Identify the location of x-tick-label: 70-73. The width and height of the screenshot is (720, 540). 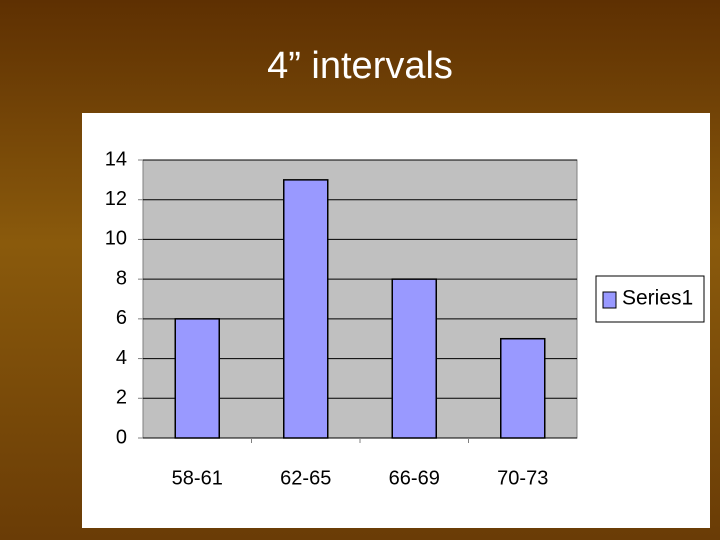
(522, 478).